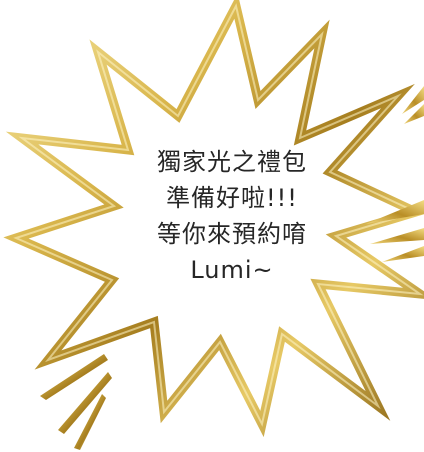  What do you see at coordinates (76, 402) in the screenshot?
I see `bottom-left-spikes-icon` at bounding box center [76, 402].